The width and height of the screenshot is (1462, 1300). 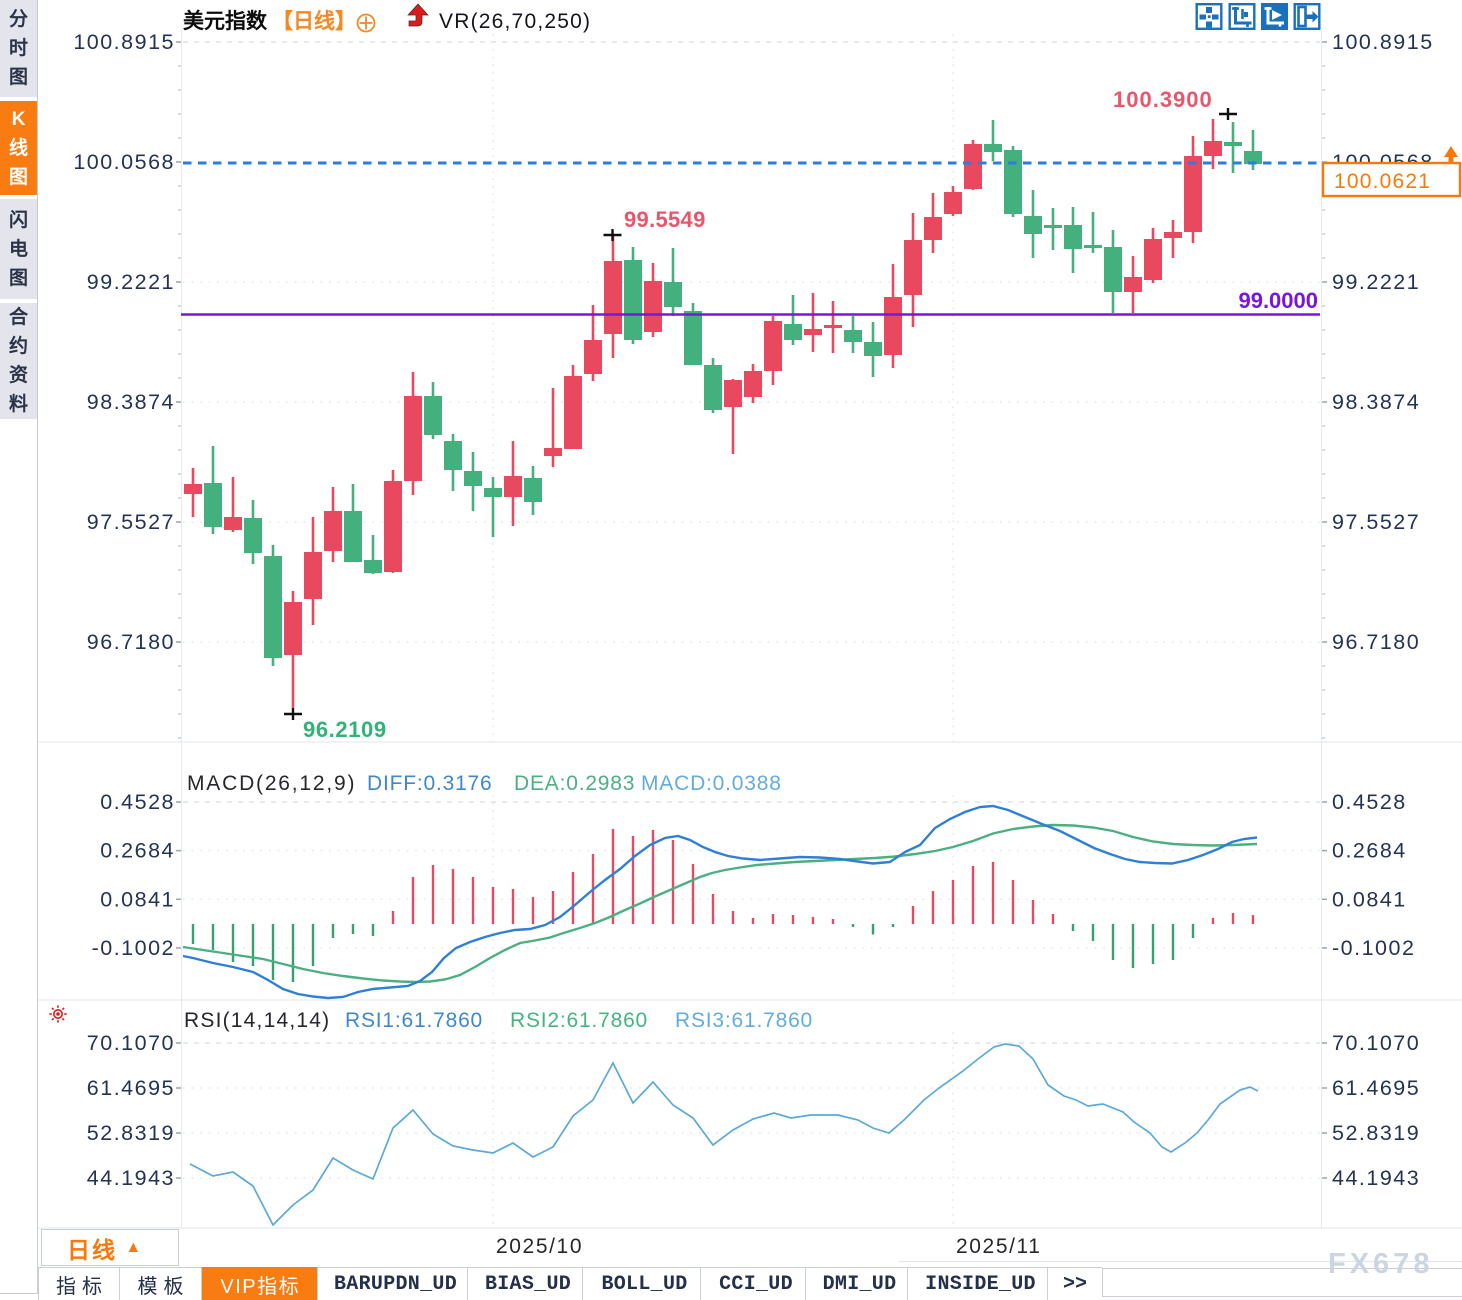 What do you see at coordinates (539, 1246) in the screenshot?
I see `svg-text: 2025/10` at bounding box center [539, 1246].